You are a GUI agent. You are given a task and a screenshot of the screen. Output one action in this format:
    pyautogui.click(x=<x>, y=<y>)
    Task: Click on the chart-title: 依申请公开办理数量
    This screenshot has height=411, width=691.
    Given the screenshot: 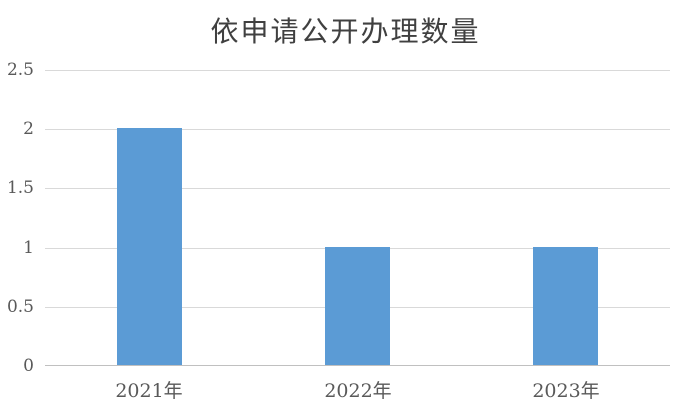 What is the action you would take?
    pyautogui.click(x=345, y=31)
    